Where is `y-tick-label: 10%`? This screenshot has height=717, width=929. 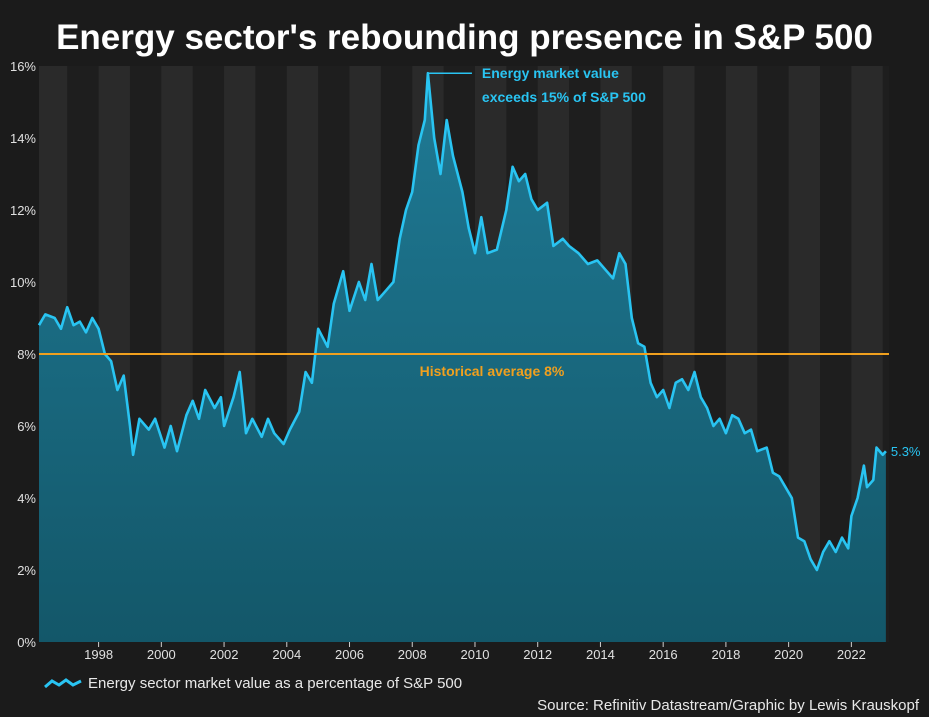
y-tick-label: 10% is located at coordinates (23, 282).